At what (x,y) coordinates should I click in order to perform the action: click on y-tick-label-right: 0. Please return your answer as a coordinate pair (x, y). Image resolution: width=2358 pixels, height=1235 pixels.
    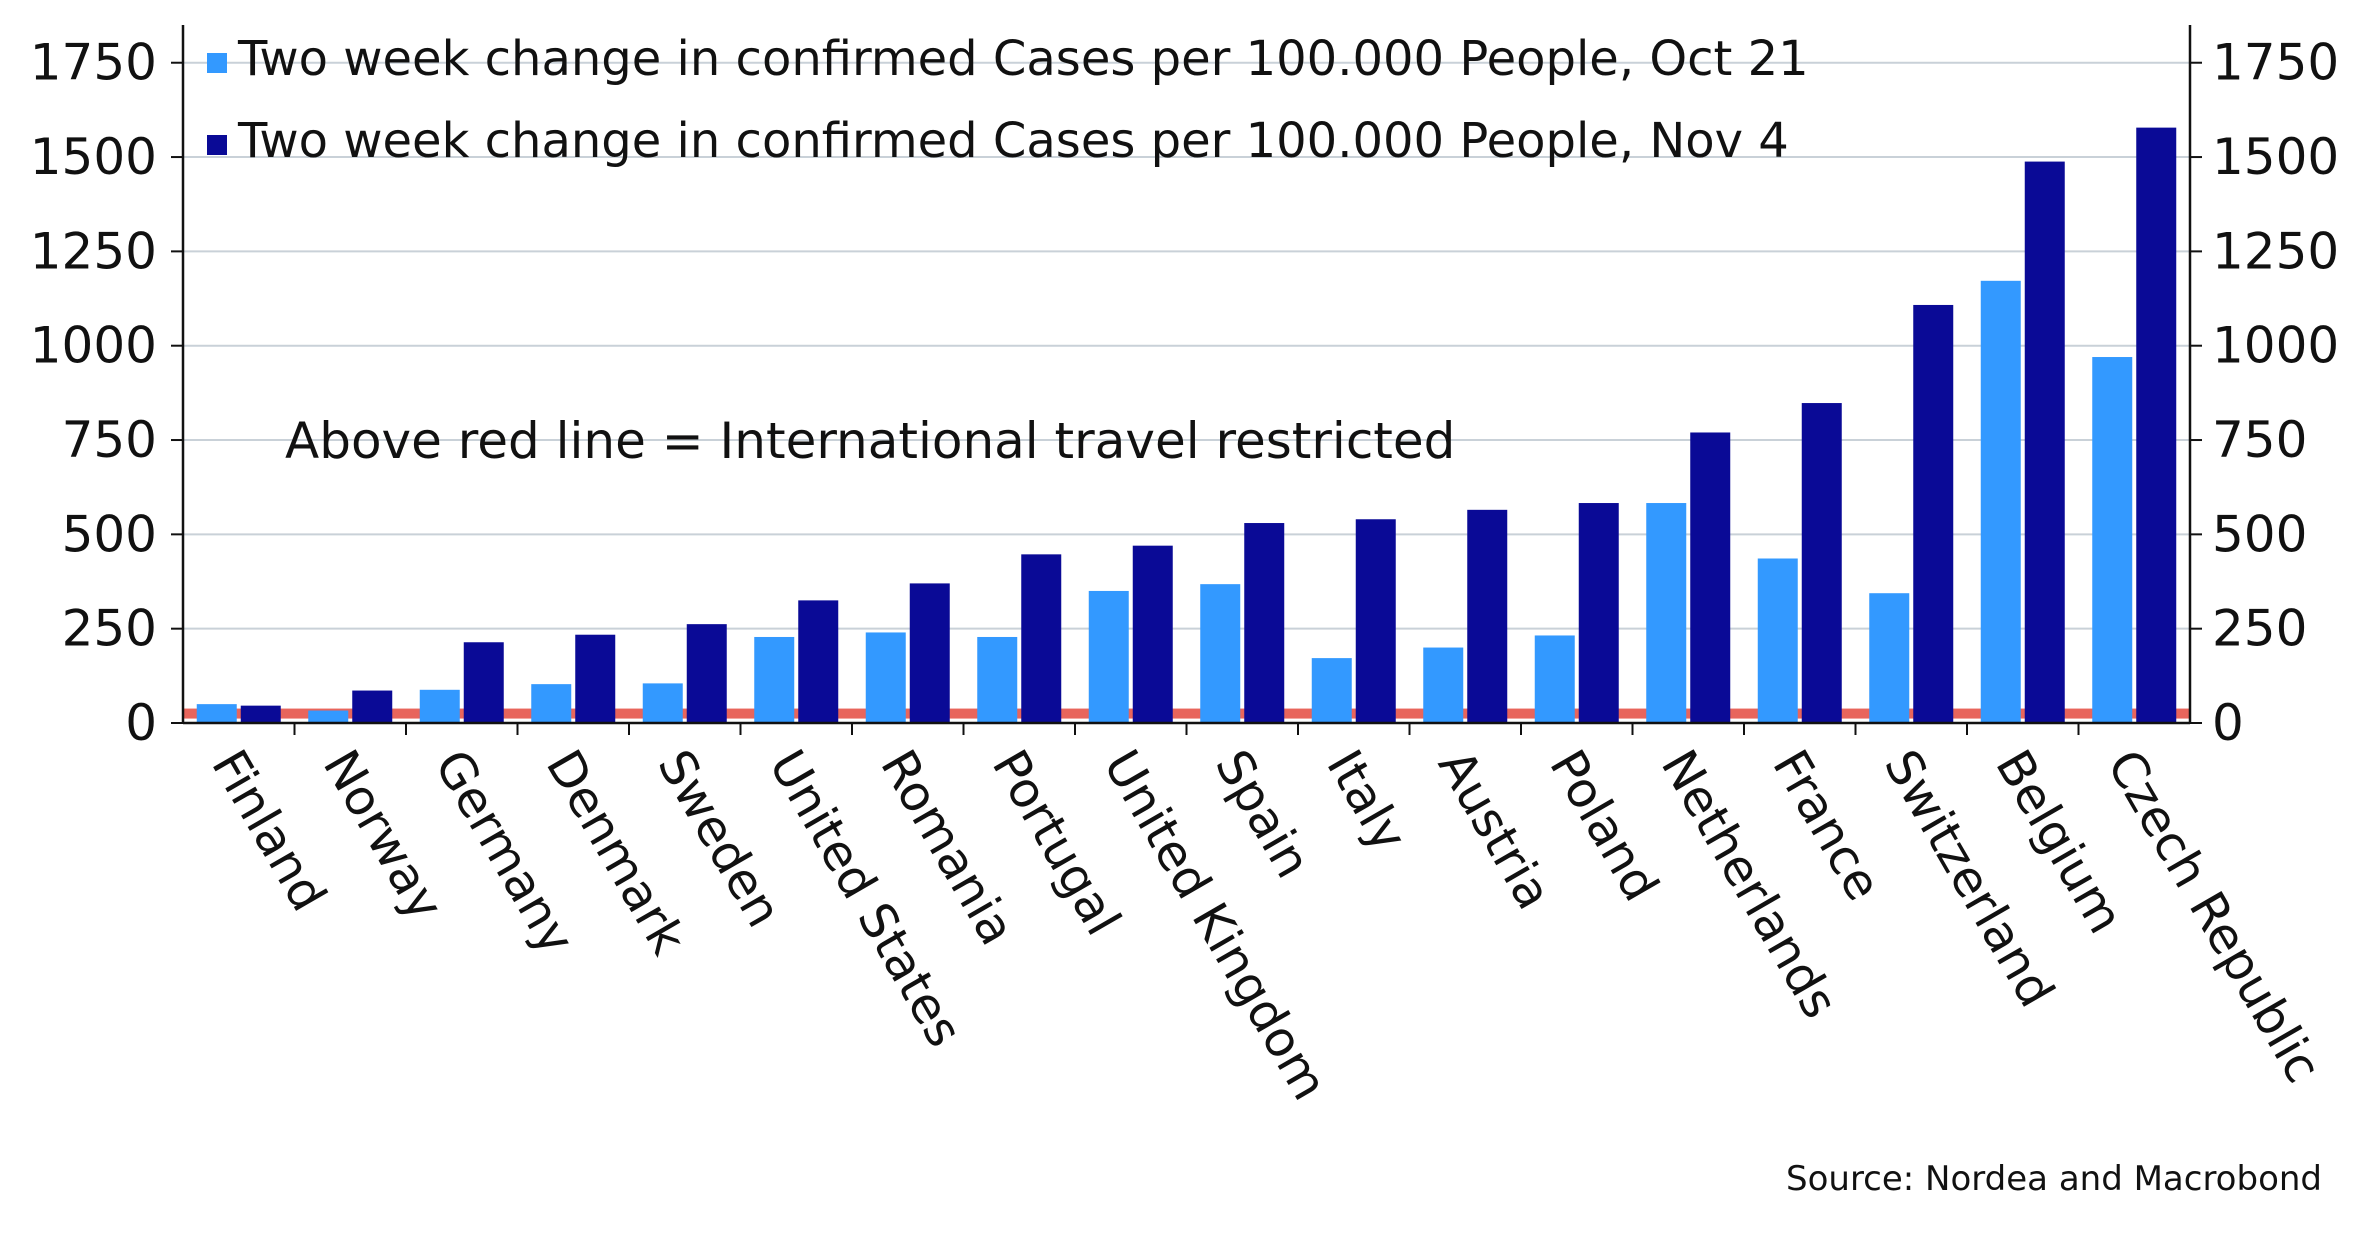
    Looking at the image, I should click on (2228, 723).